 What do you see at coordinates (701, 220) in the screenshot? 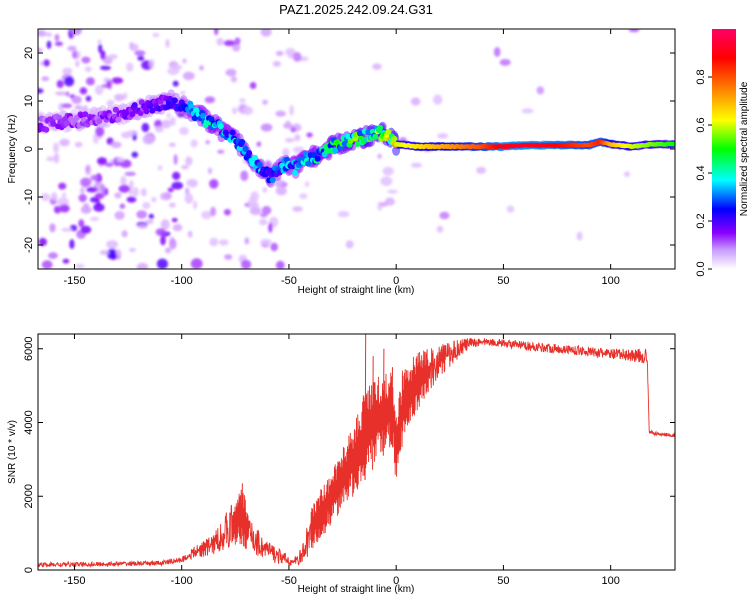
I see `colorbar-tick-label: 0.2` at bounding box center [701, 220].